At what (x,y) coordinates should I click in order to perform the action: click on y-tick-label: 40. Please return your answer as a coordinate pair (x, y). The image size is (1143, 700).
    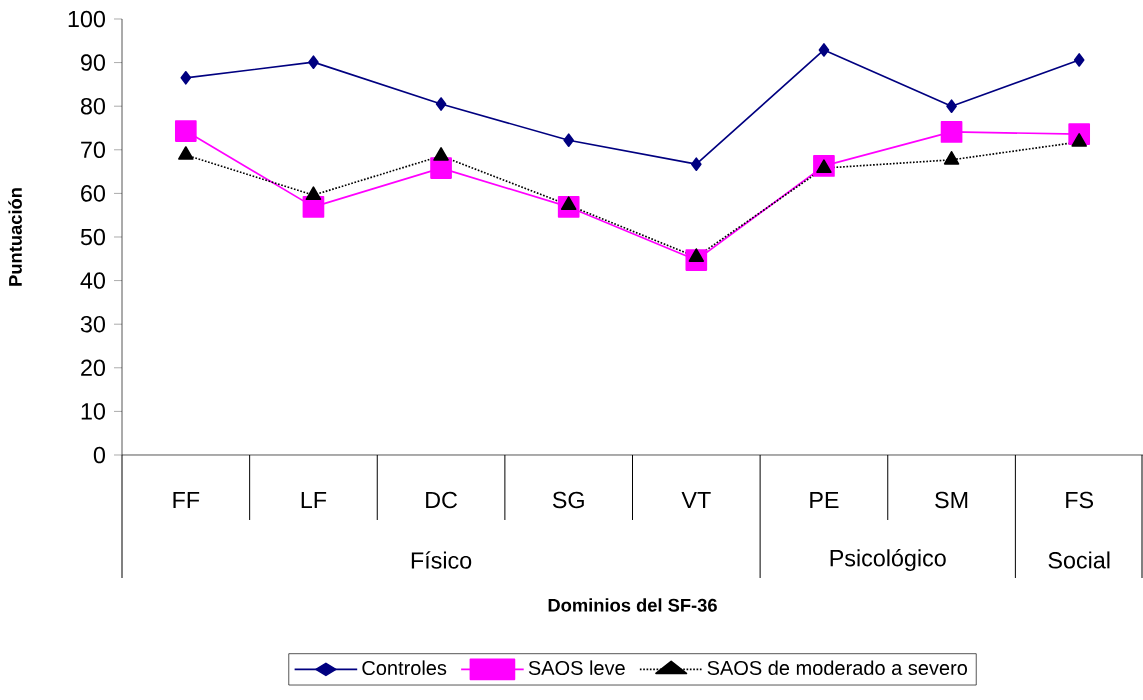
    Looking at the image, I should click on (92, 280).